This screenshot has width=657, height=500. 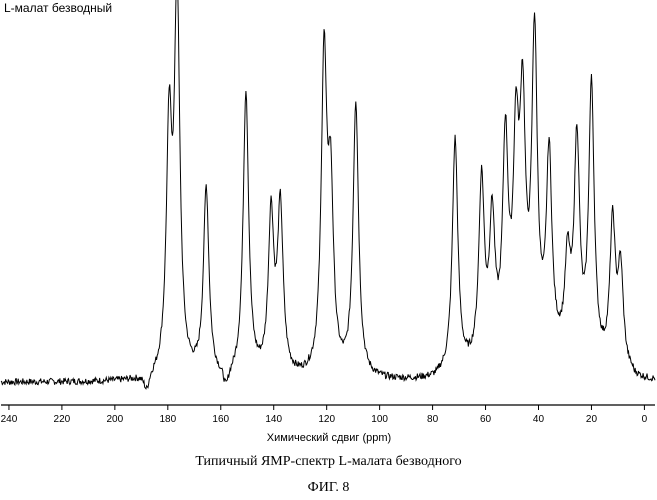 What do you see at coordinates (9, 419) in the screenshot?
I see `x-tick-label: 240` at bounding box center [9, 419].